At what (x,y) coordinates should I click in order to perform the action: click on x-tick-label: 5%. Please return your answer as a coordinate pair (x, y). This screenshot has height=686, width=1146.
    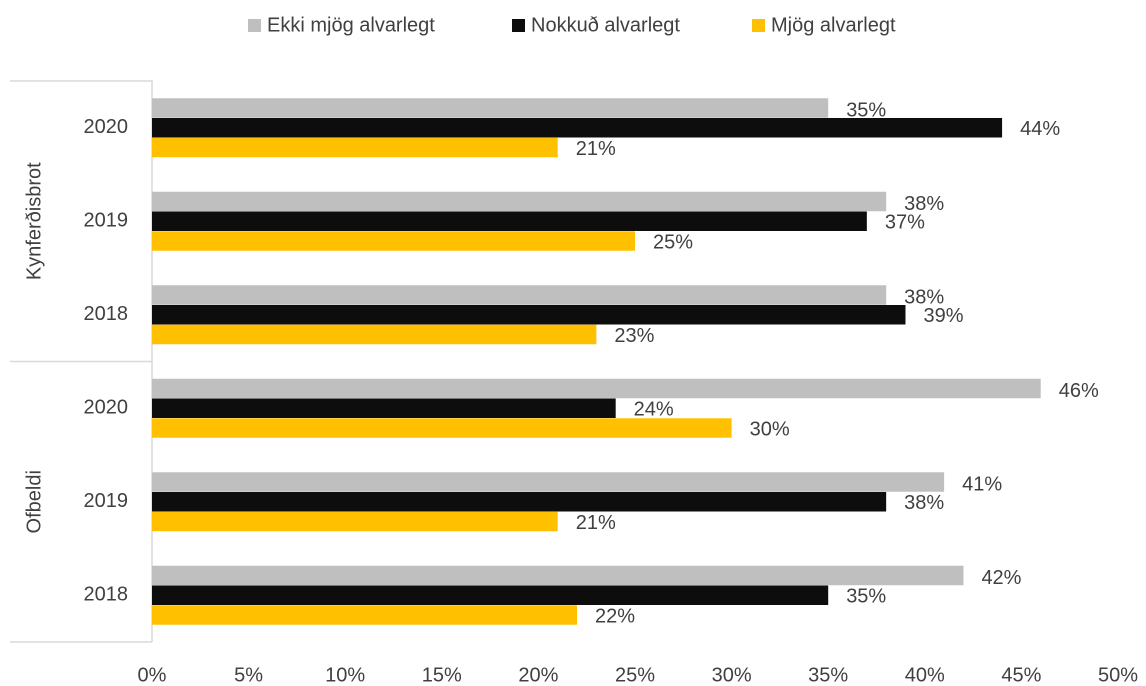
    Looking at the image, I should click on (248, 675).